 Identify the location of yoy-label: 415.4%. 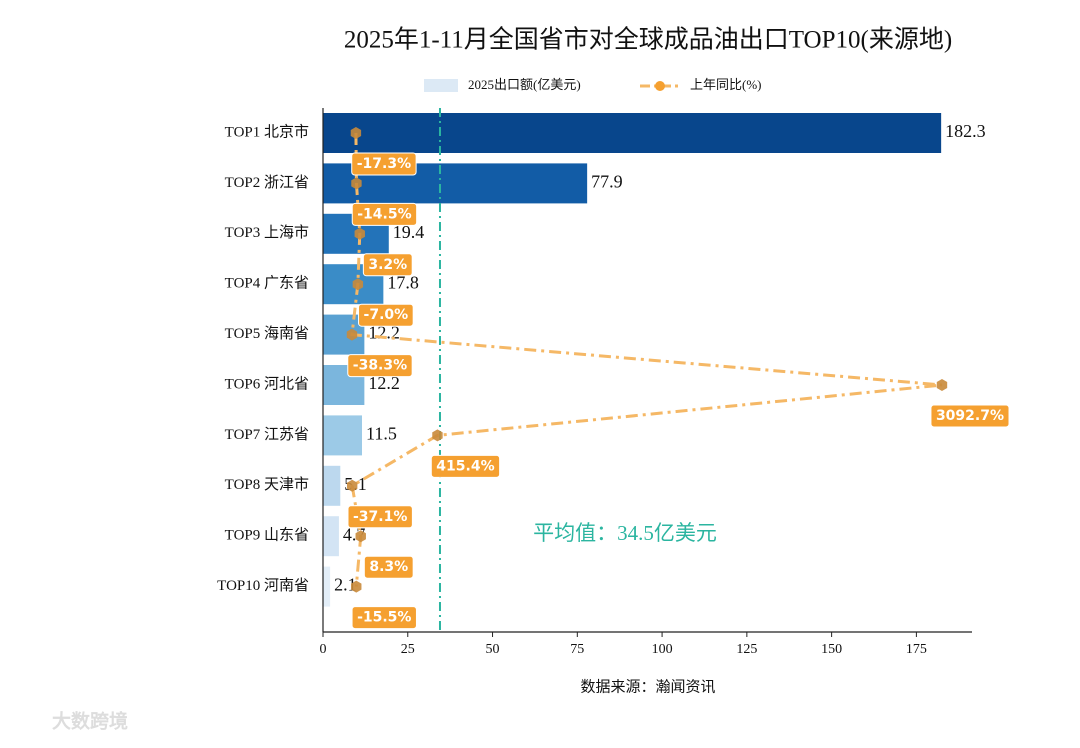
(465, 466).